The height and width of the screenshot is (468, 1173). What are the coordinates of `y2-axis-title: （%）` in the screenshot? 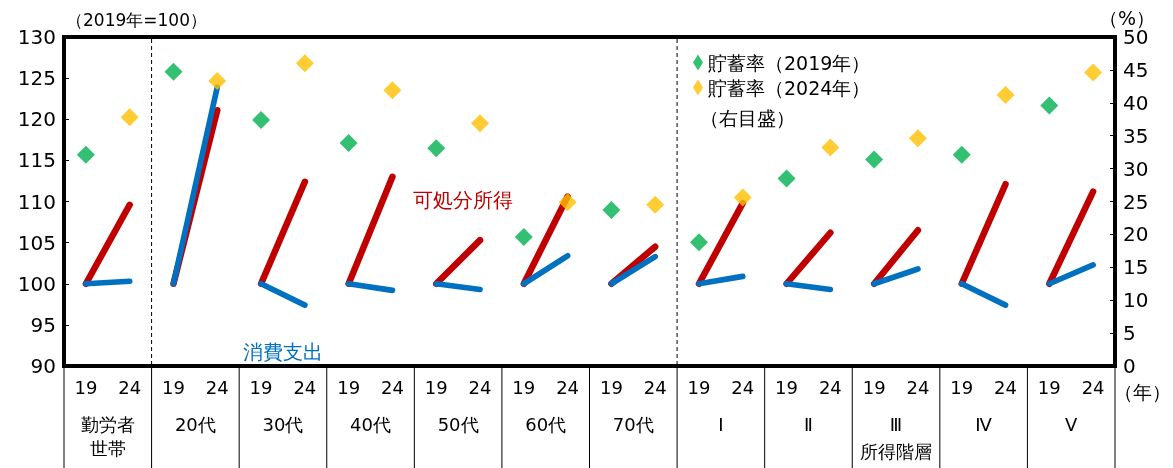 It's located at (1127, 17).